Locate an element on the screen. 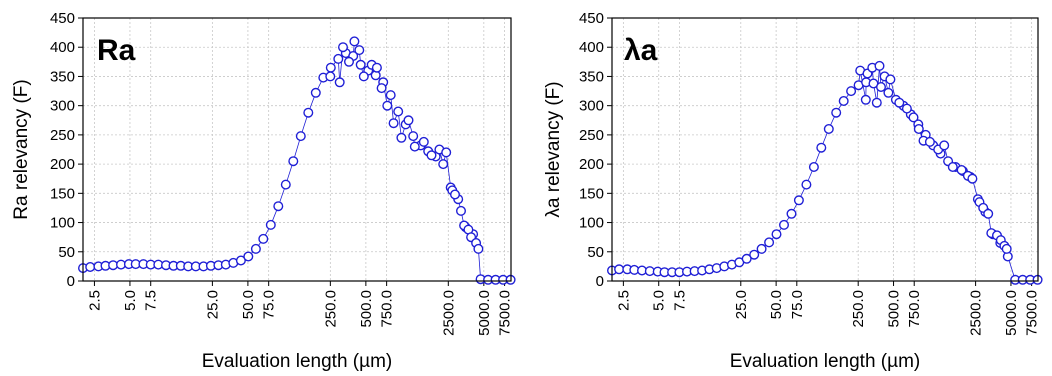 This screenshot has width=1052, height=376. x-tick-label: 5000.0 is located at coordinates (1011, 313).